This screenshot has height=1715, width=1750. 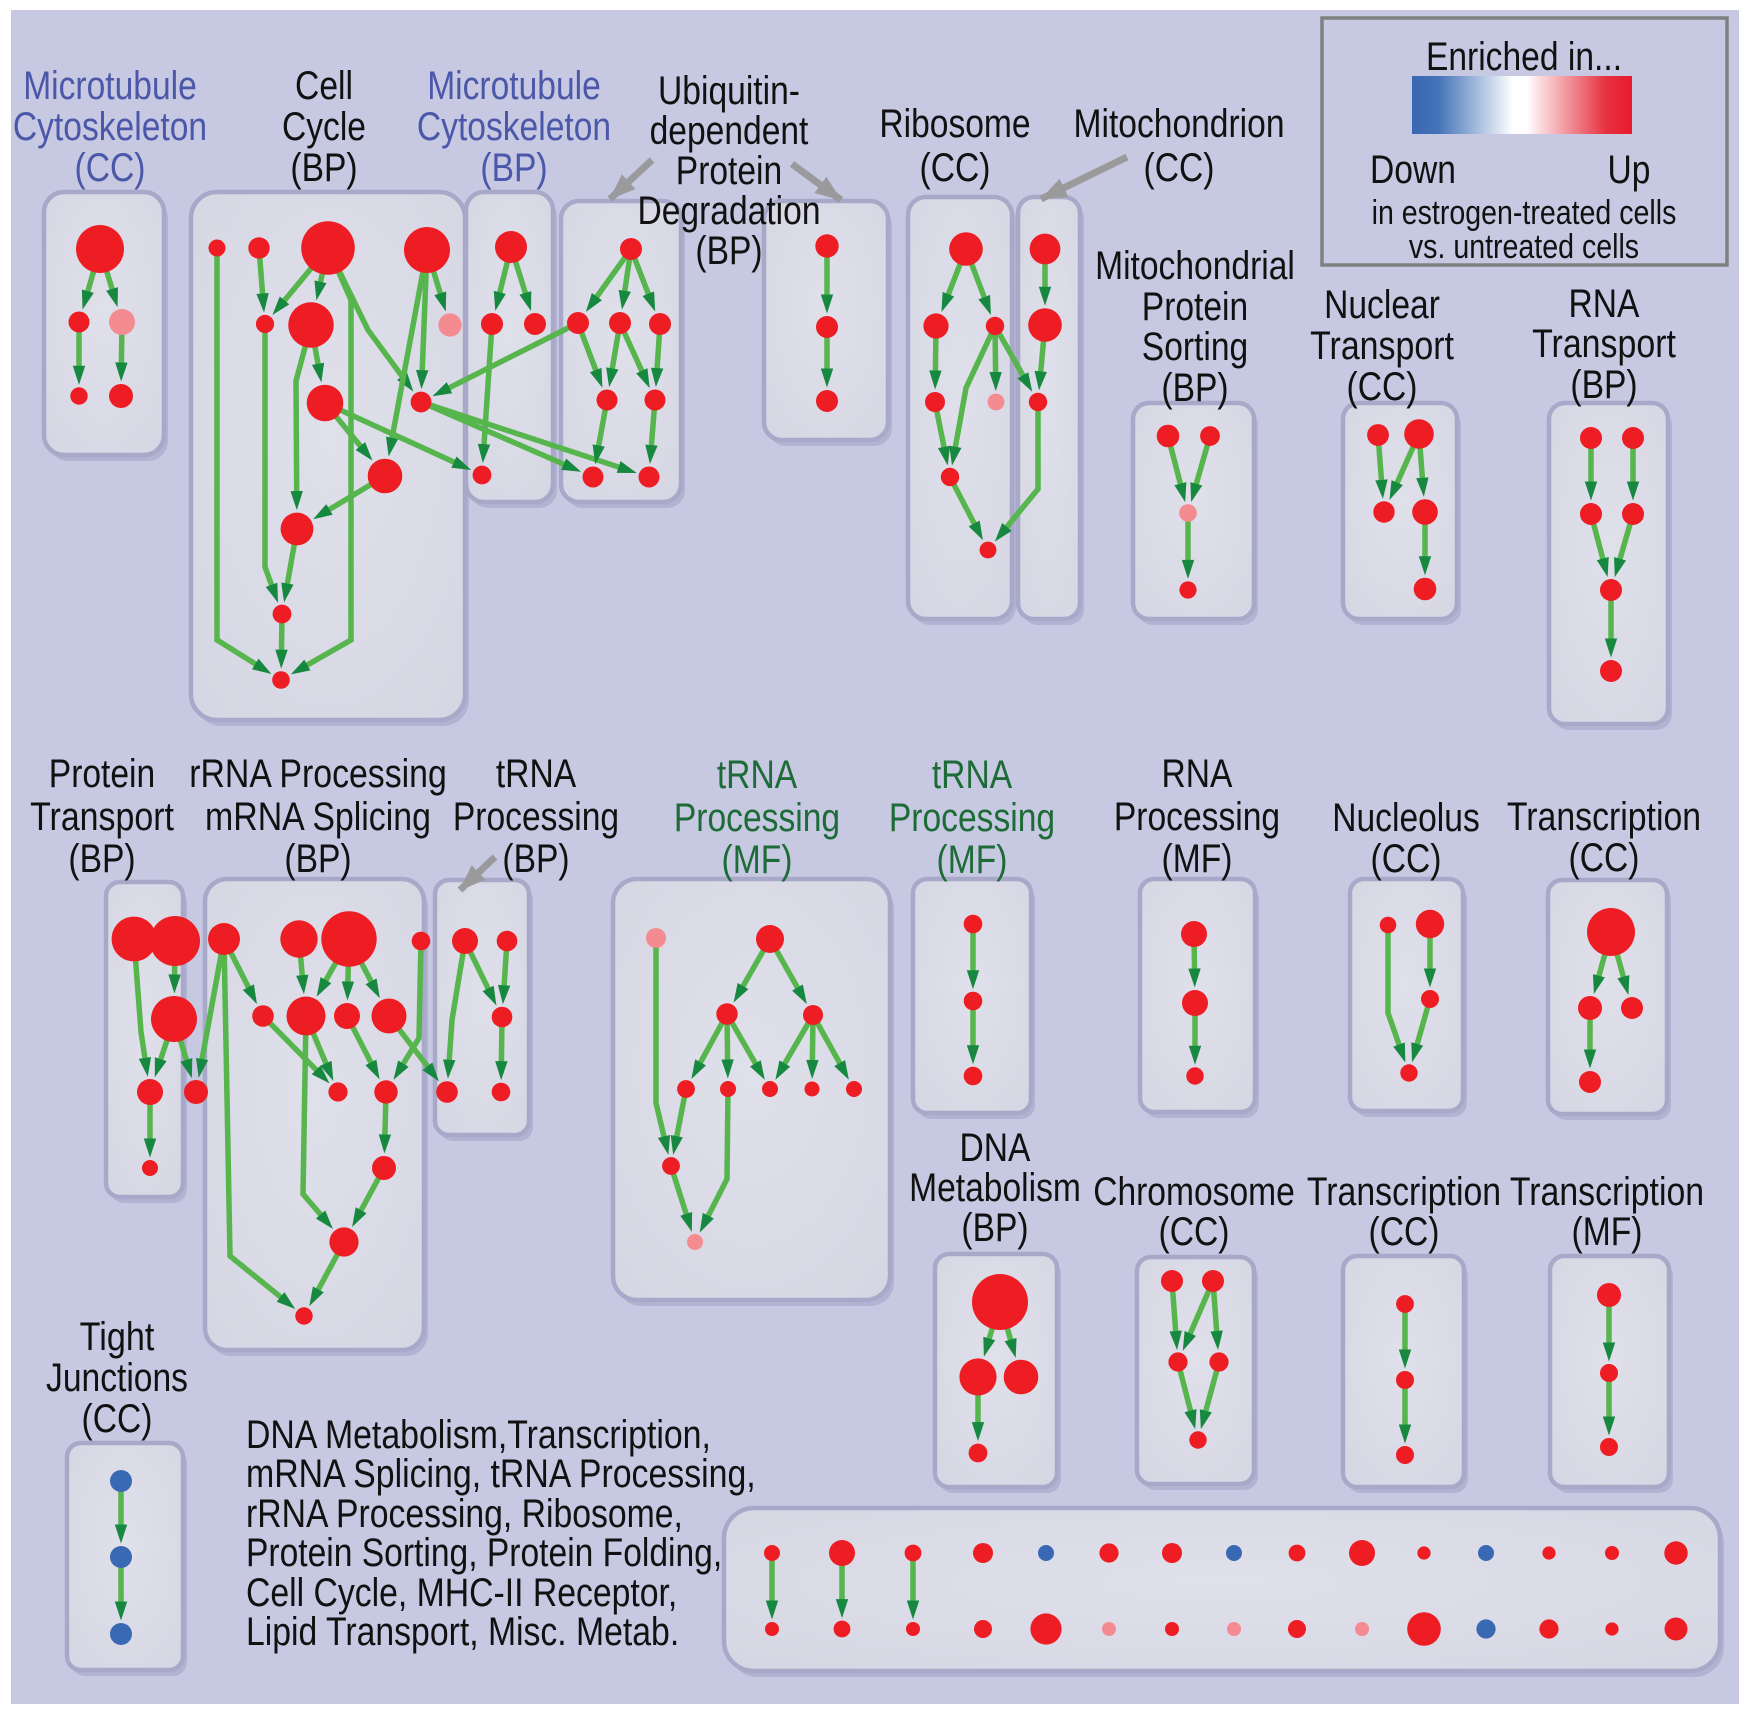 What do you see at coordinates (1179, 124) in the screenshot?
I see `svg-text: Mitochondrion` at bounding box center [1179, 124].